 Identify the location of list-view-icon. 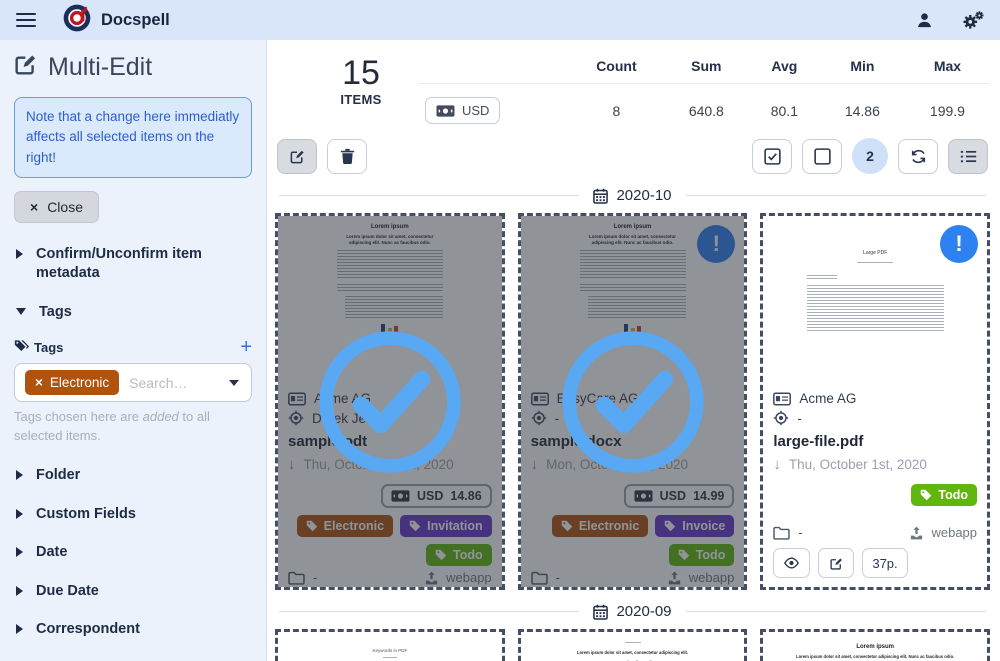
(968, 156).